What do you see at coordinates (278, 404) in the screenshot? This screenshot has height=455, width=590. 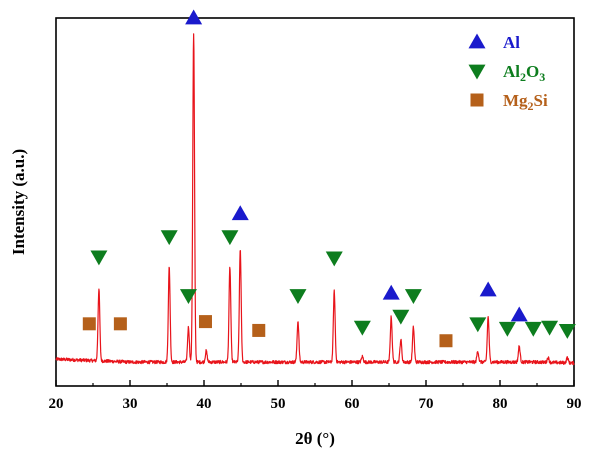 I see `x-tick-label: 50` at bounding box center [278, 404].